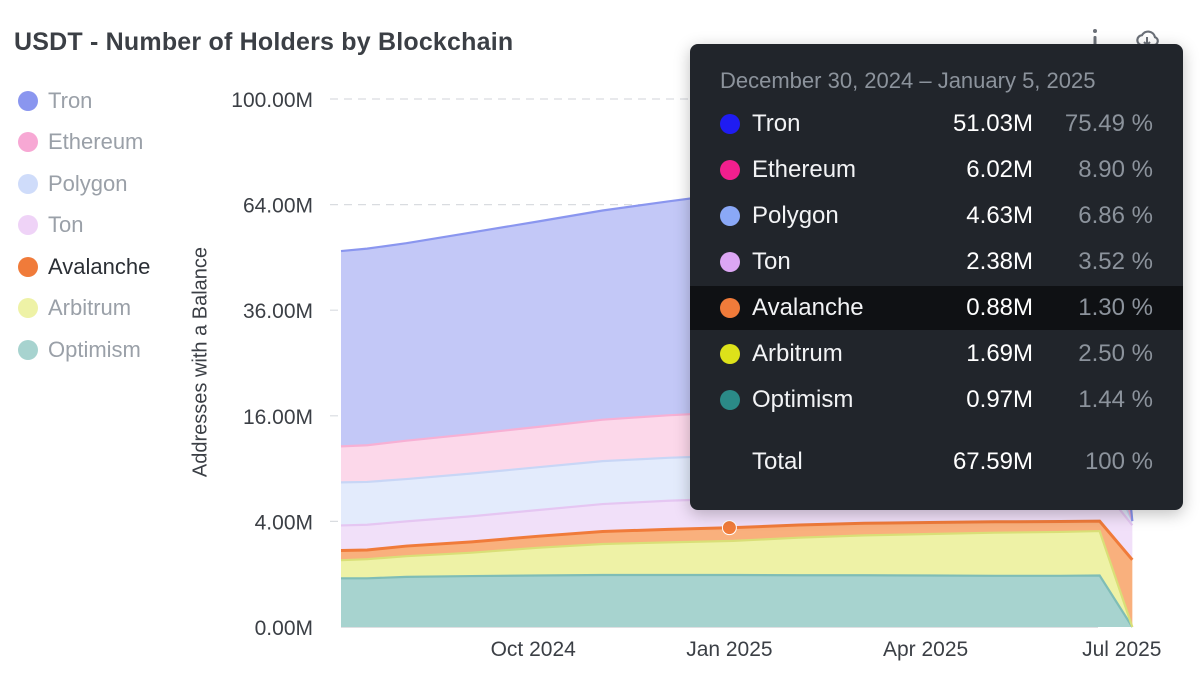  What do you see at coordinates (999, 399) in the screenshot?
I see `tooltip-value: 0.97M` at bounding box center [999, 399].